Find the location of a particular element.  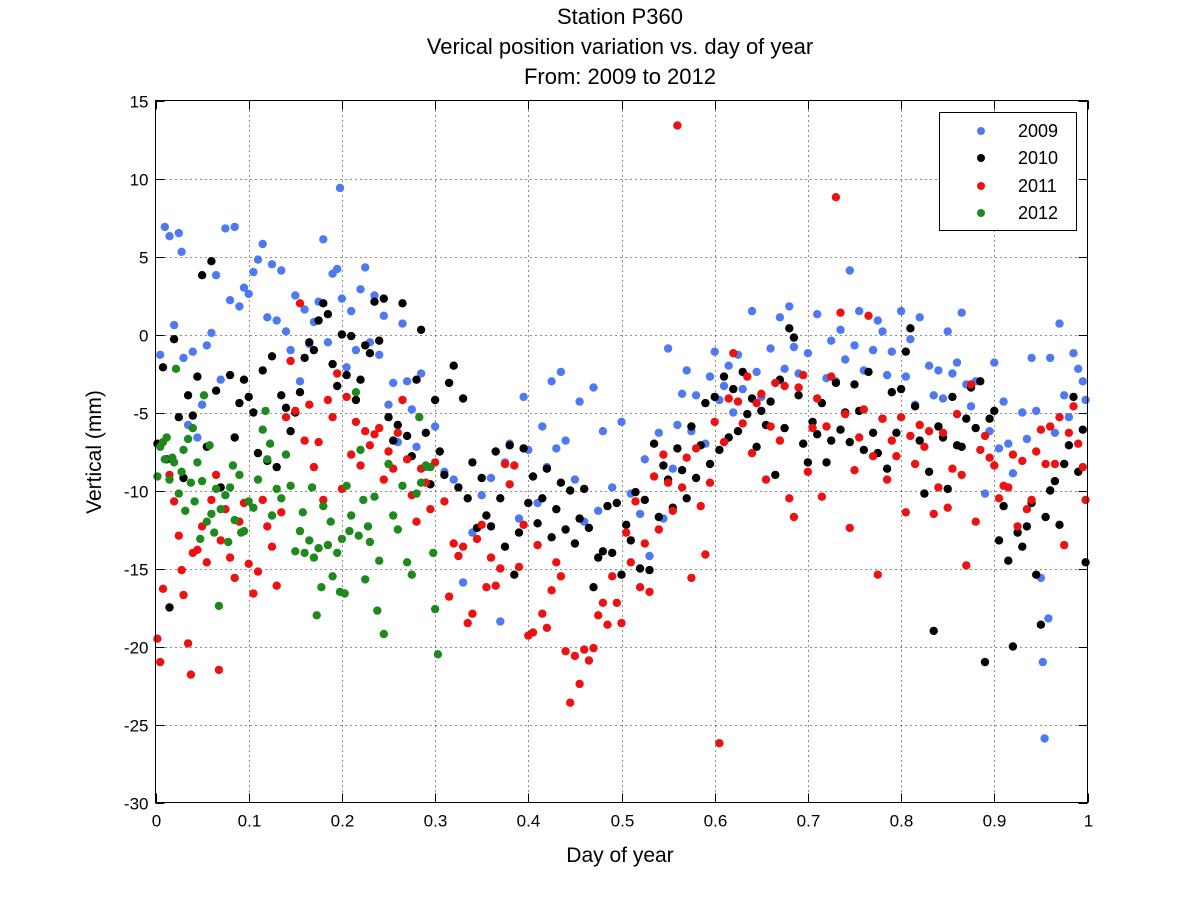

y-tick-label: -20 is located at coordinates (136, 648).